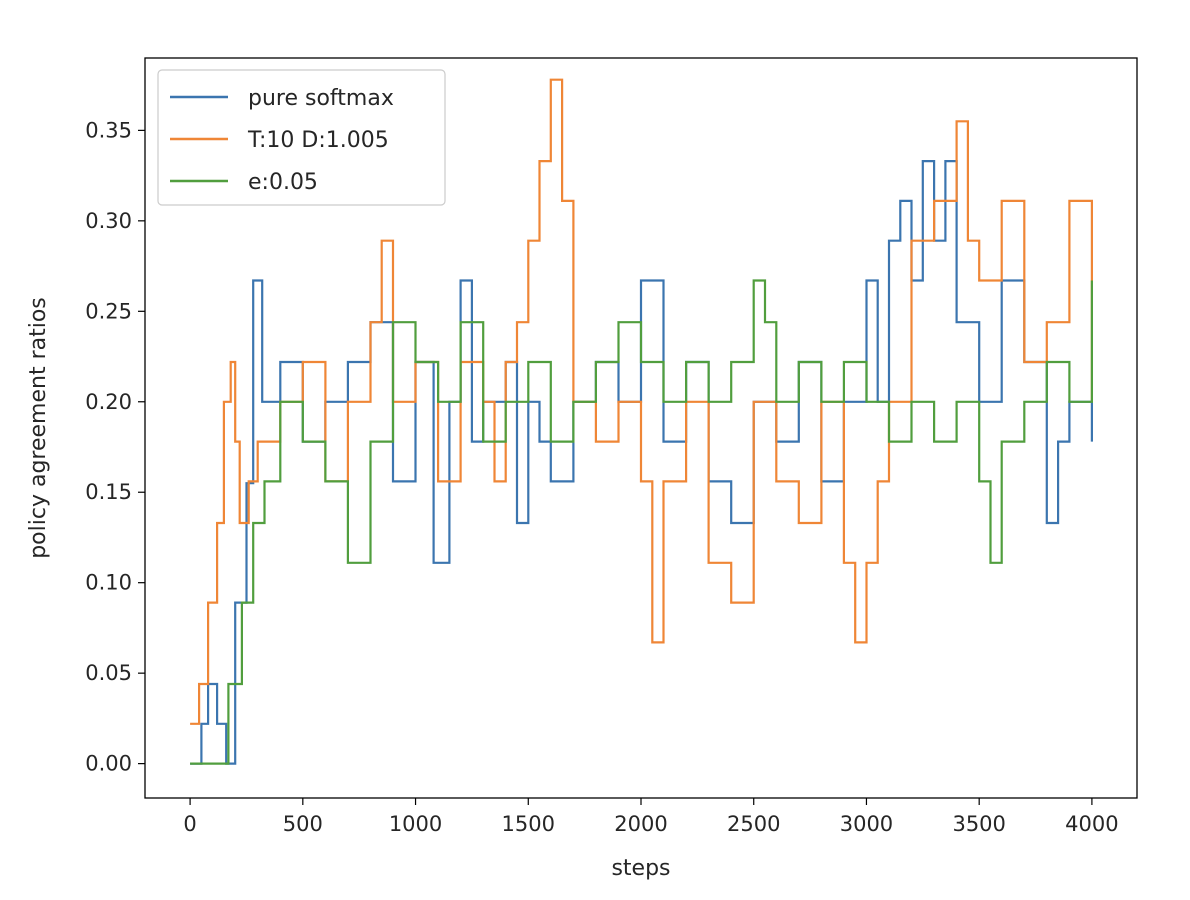 This screenshot has width=1190, height=900. What do you see at coordinates (321, 98) in the screenshot?
I see `legend-label-1: pure softmax` at bounding box center [321, 98].